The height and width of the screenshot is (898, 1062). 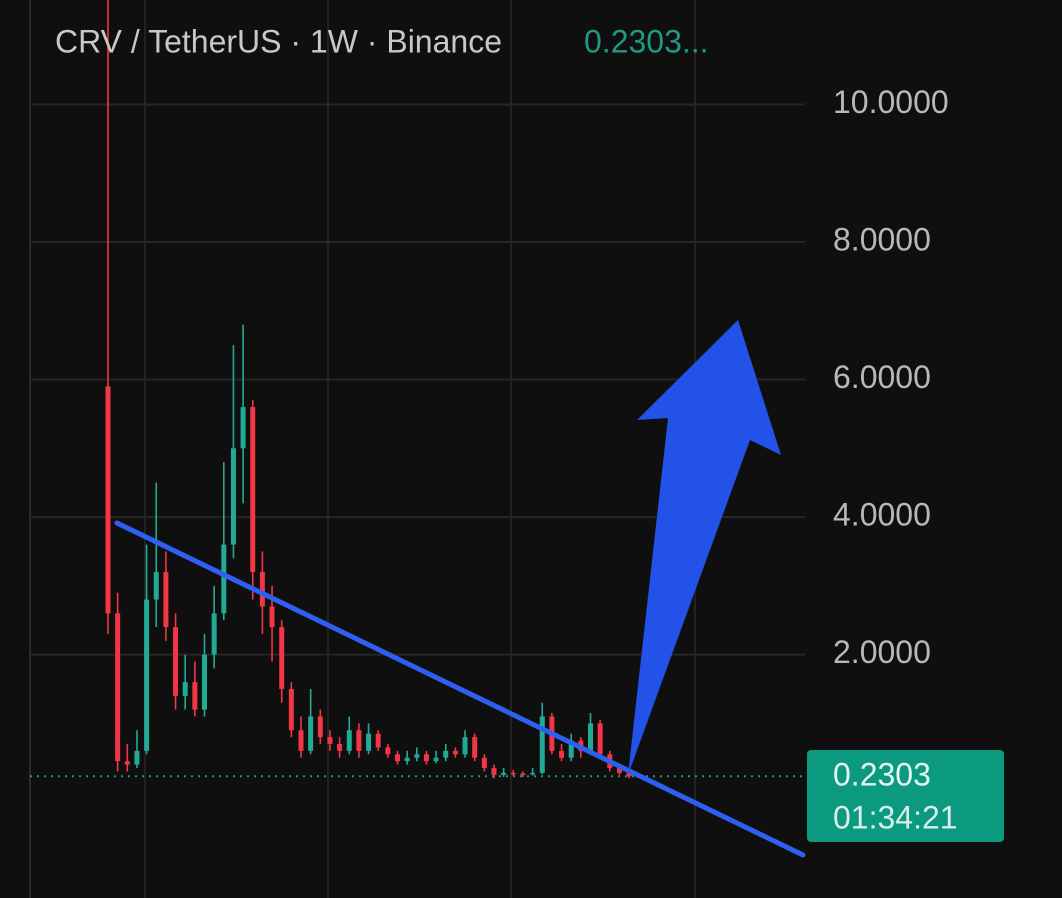 What do you see at coordinates (895, 817) in the screenshot?
I see `countdown: 01:34:21` at bounding box center [895, 817].